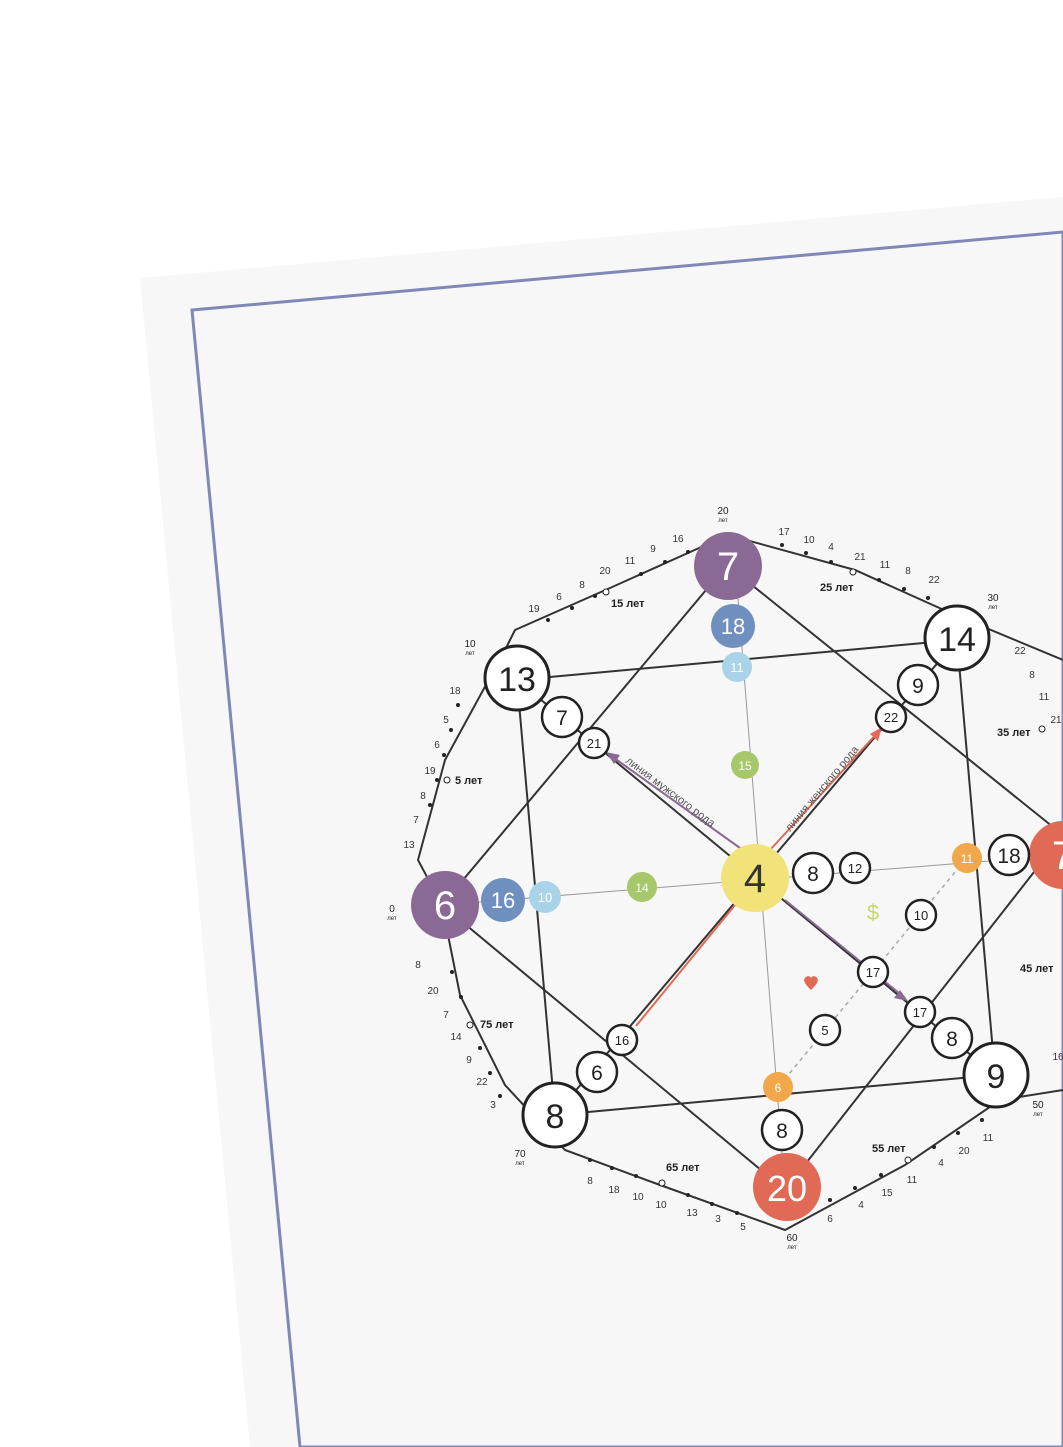  I want to click on node-corner-tl: 13, so click(517, 678).